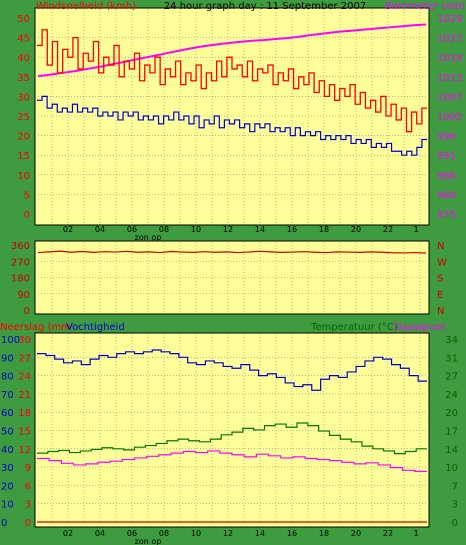 The width and height of the screenshot is (466, 545). I want to click on rain-y-tick: 9, so click(28, 468).